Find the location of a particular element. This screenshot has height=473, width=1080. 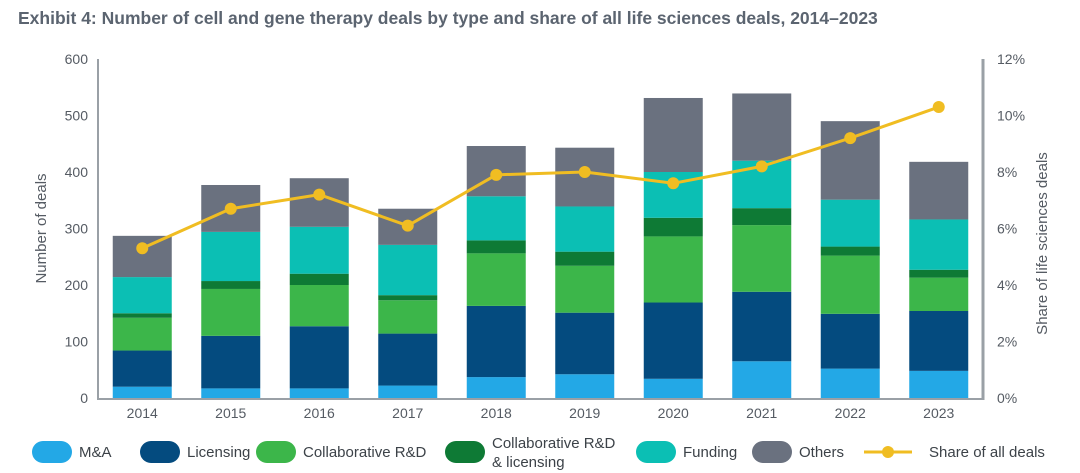

y-left-tick-label: 200 is located at coordinates (77, 285).